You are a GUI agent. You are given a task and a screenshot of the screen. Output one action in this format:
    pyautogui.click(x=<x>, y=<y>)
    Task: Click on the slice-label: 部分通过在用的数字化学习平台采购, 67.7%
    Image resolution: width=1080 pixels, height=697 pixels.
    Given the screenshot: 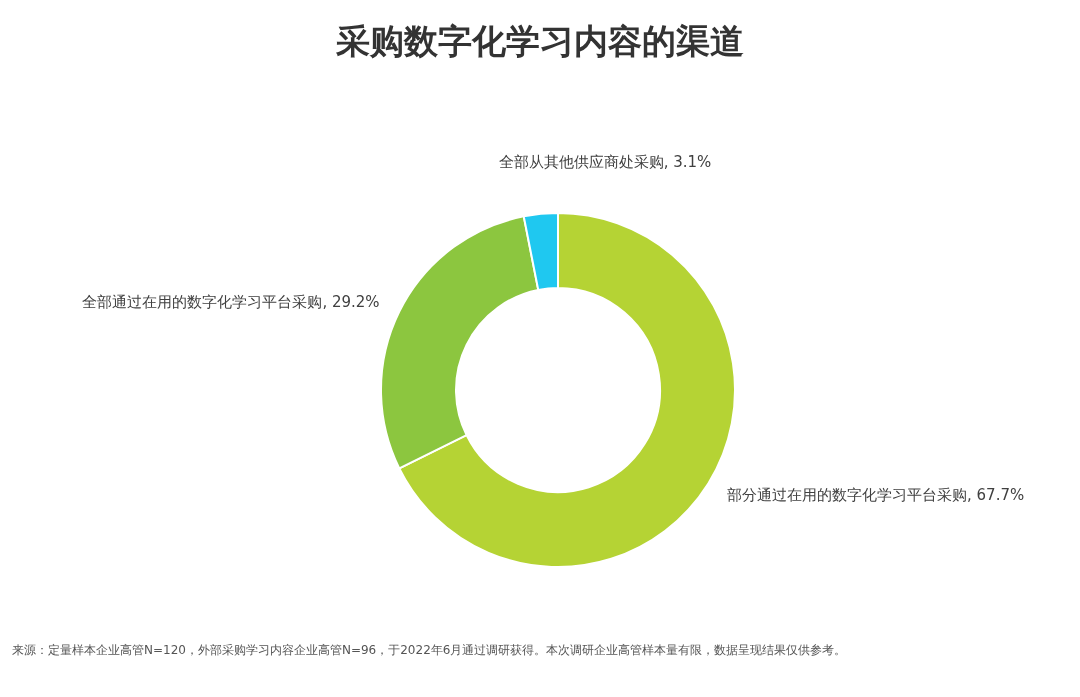 What is the action you would take?
    pyautogui.click(x=876, y=495)
    